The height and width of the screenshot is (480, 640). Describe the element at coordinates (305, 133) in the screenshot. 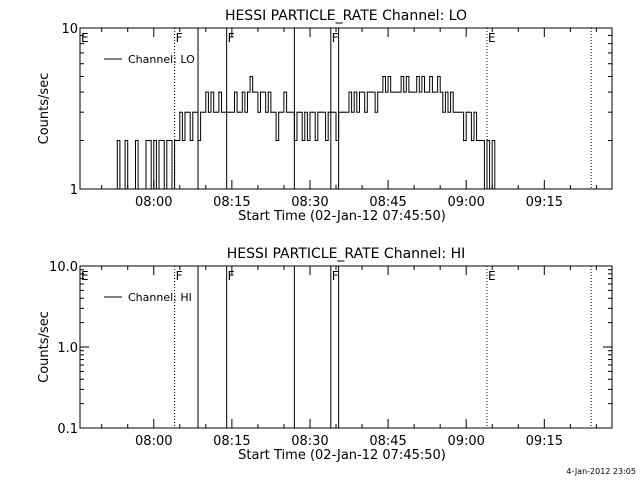

I see `series-line` at that location.